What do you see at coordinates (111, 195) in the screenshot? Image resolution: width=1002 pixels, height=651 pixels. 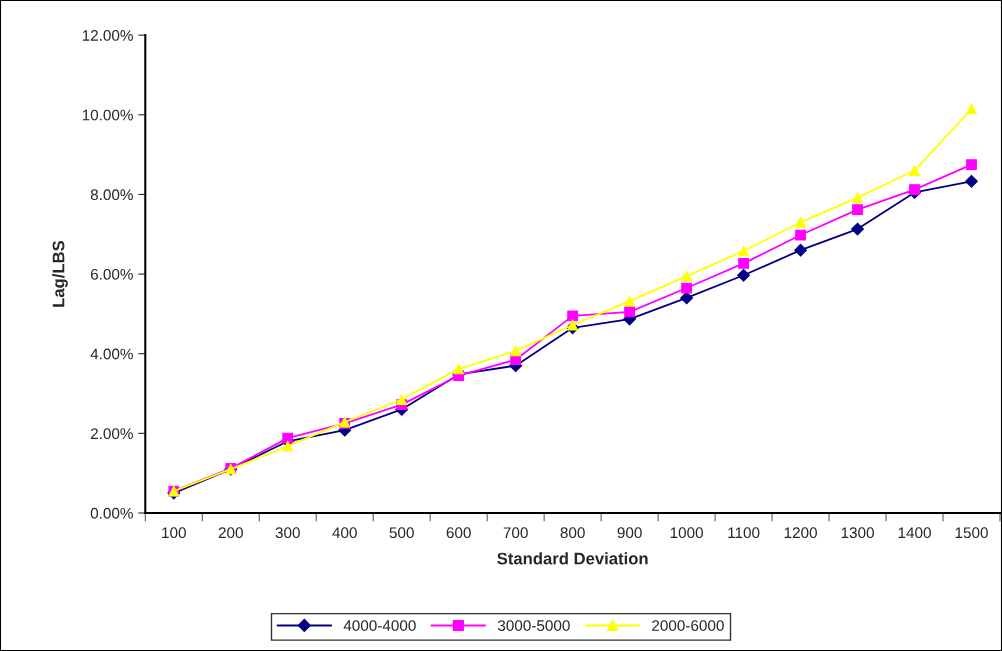 I see `y-tick-label: 8.00%` at bounding box center [111, 195].